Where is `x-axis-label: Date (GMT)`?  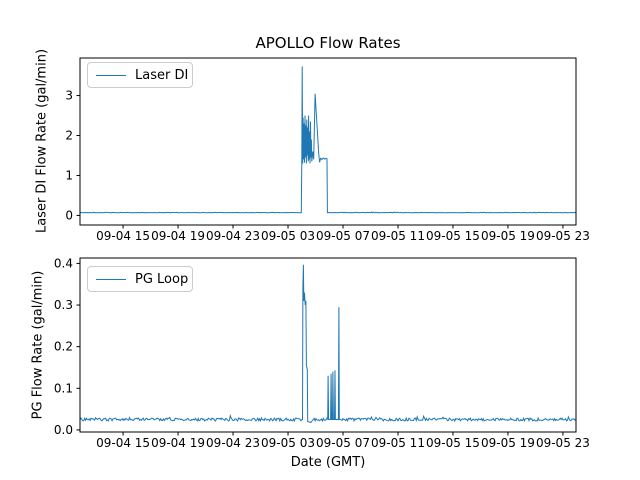
x-axis-label: Date (GMT) is located at coordinates (328, 462).